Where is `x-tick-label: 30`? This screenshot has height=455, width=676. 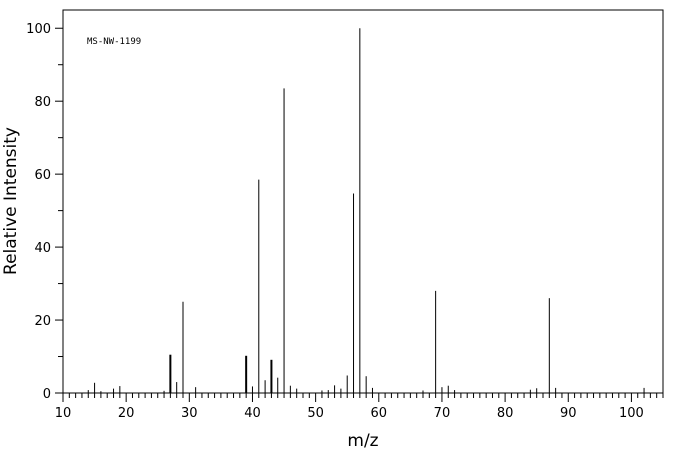 x-tick-label: 30 is located at coordinates (189, 413).